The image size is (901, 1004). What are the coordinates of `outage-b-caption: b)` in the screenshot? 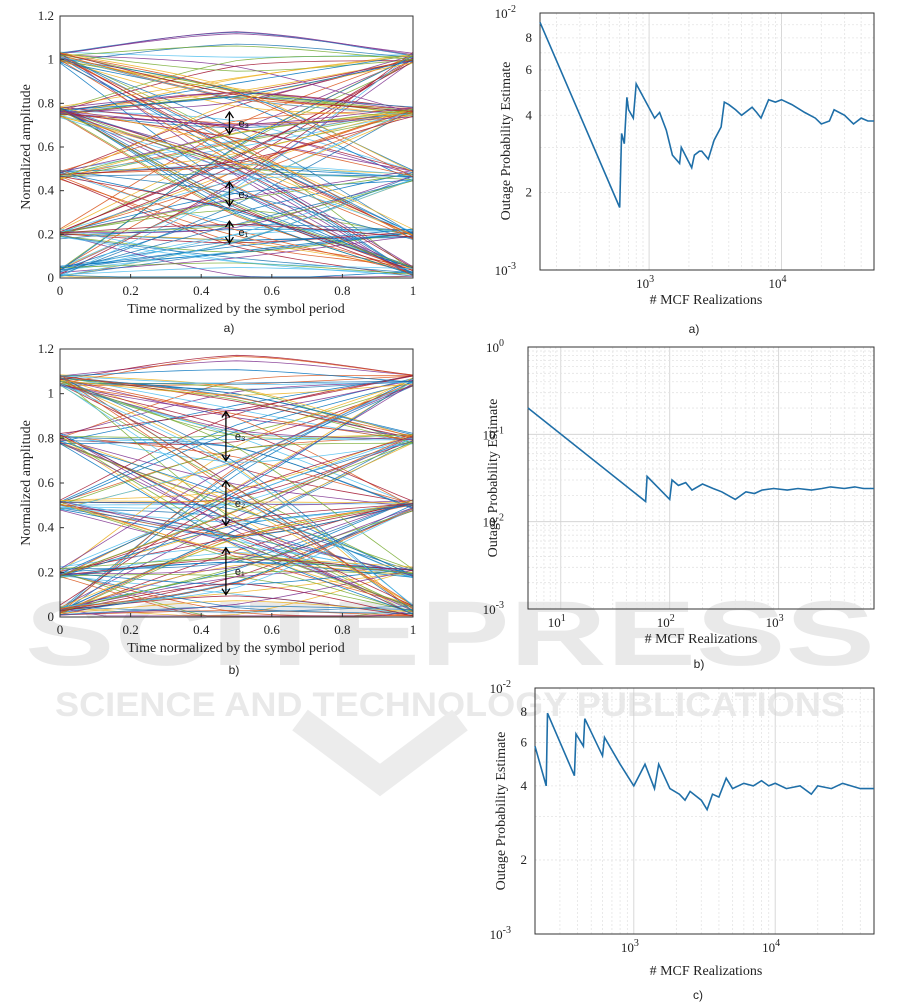 It's located at (699, 664).